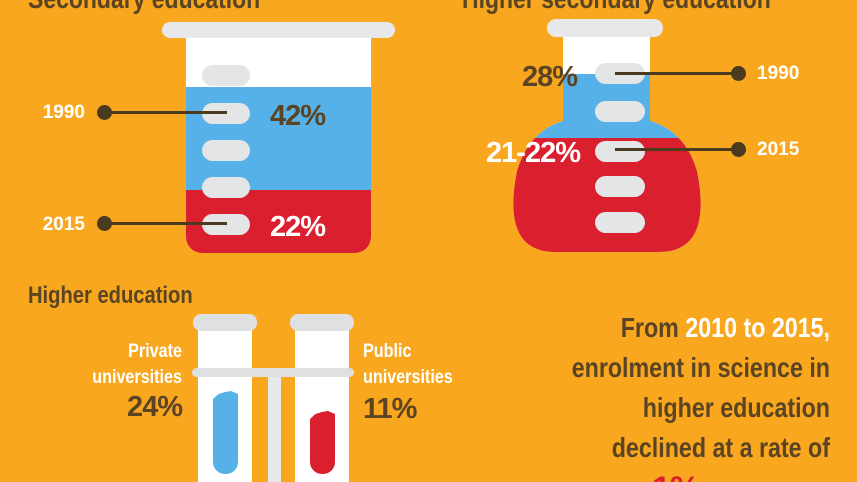 This screenshot has width=857, height=482. What do you see at coordinates (778, 149) in the screenshot?
I see `higher-secondary-2015-label: 2015` at bounding box center [778, 149].